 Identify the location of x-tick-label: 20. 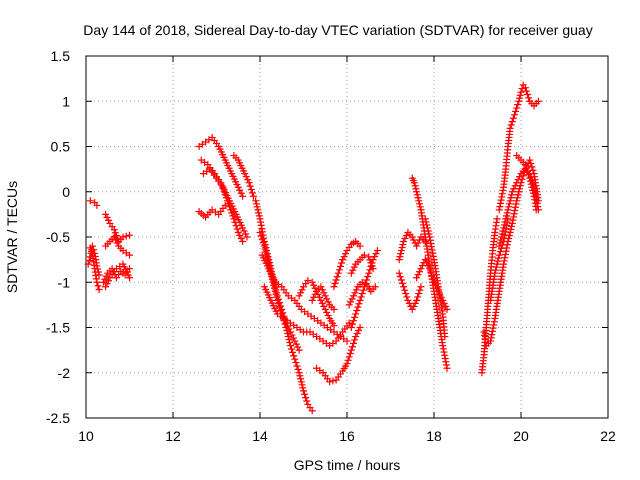
(521, 436).